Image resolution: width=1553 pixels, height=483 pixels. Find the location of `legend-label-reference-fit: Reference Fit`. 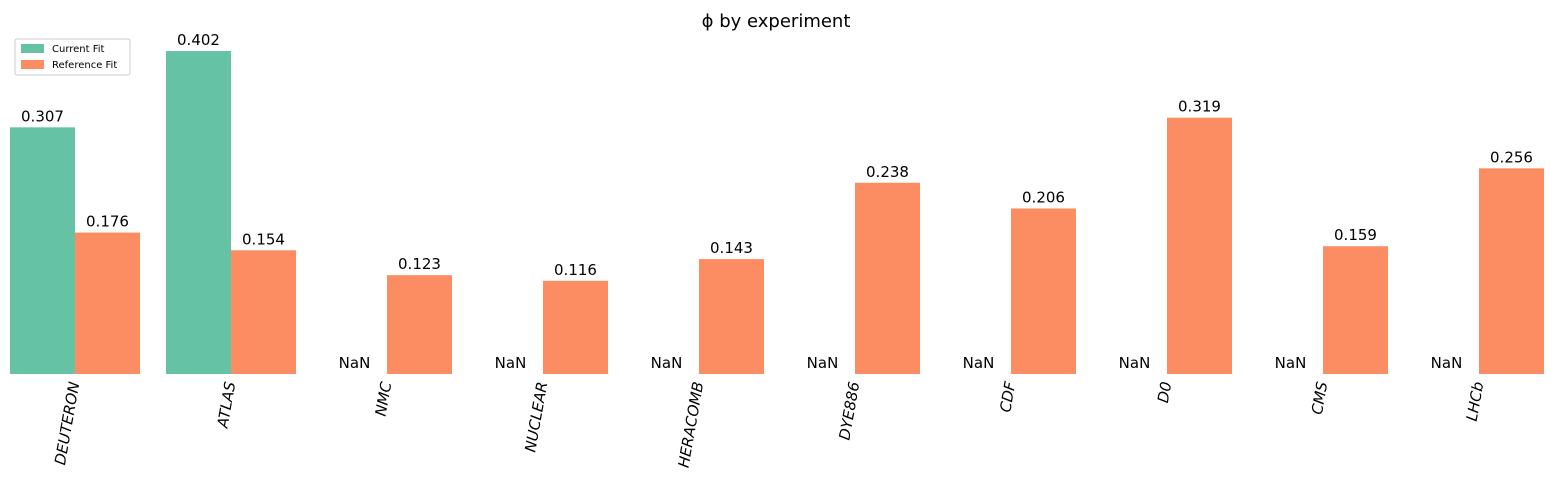

legend-label-reference-fit: Reference Fit is located at coordinates (84, 65).